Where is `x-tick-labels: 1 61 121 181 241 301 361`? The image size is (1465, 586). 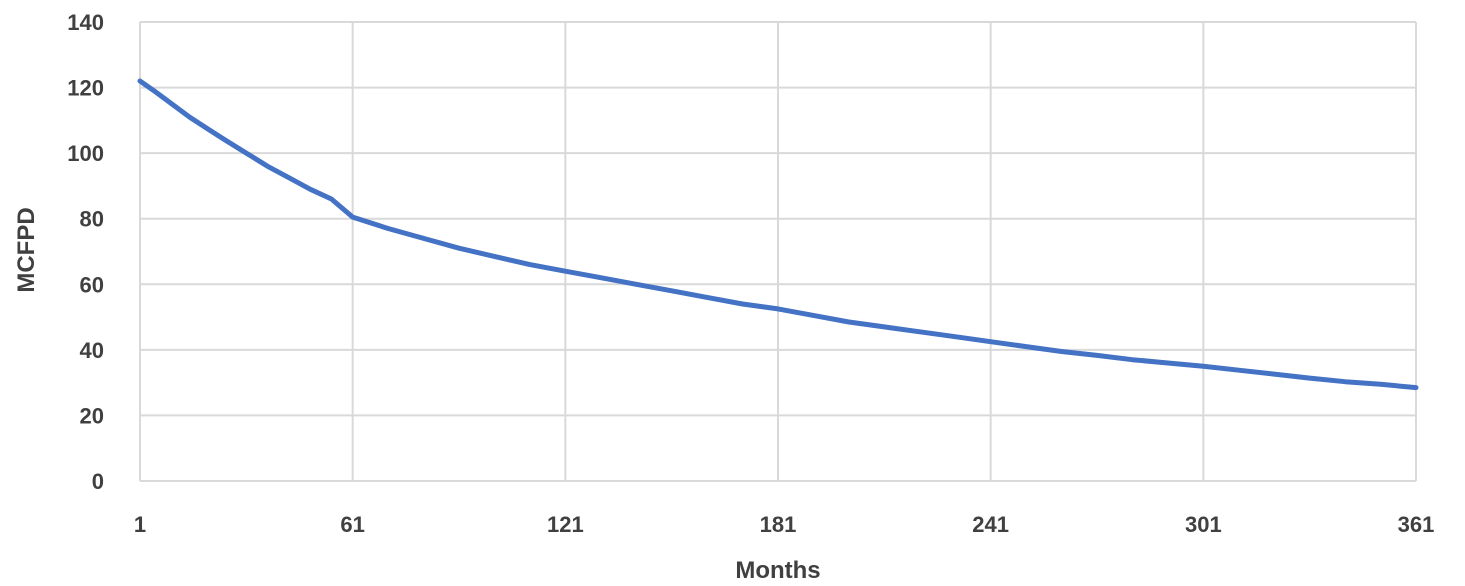 x-tick-labels: 1 61 121 181 241 301 361 is located at coordinates (784, 524).